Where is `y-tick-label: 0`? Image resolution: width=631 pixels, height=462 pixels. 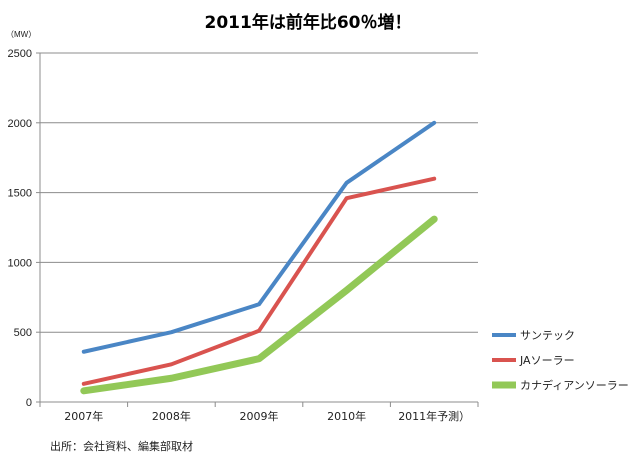 y-tick-label: 0 is located at coordinates (29, 403).